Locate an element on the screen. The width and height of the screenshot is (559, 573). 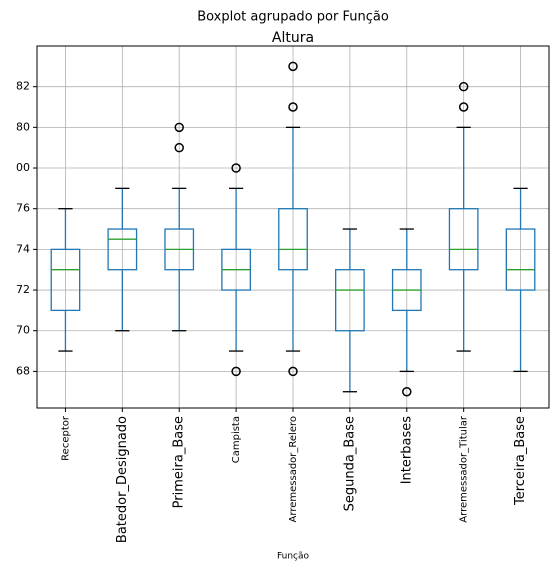
x-tick-label: Terceira_Base is located at coordinates (520, 461).